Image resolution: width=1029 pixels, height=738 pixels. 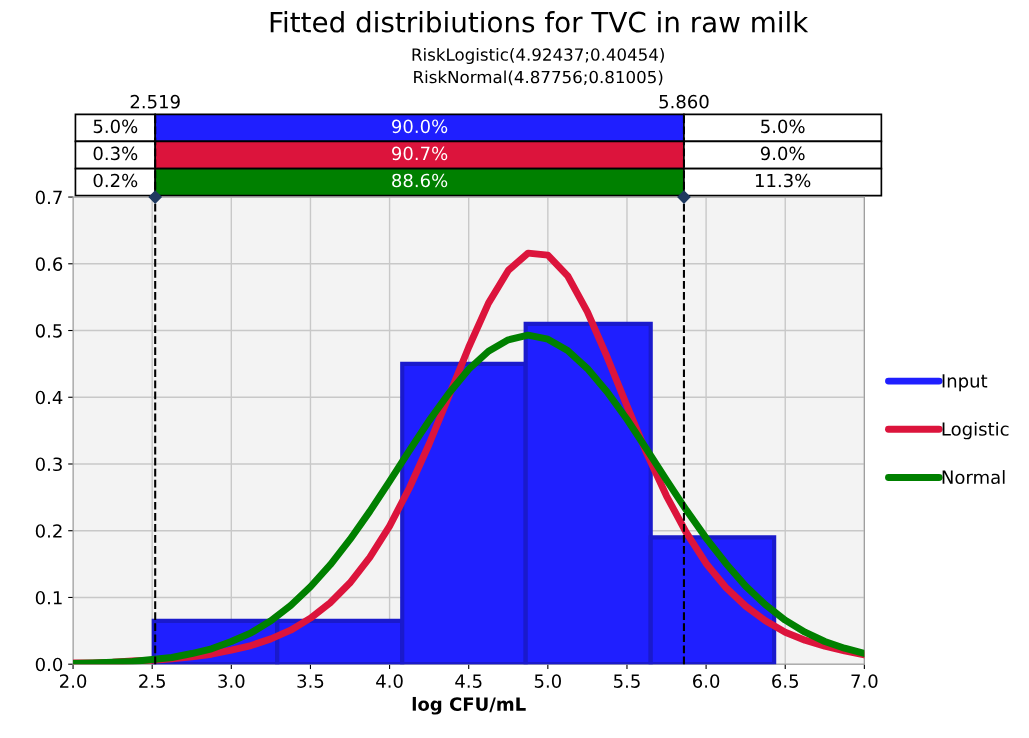 I want to click on ref-line-label: 5.860, so click(x=684, y=101).